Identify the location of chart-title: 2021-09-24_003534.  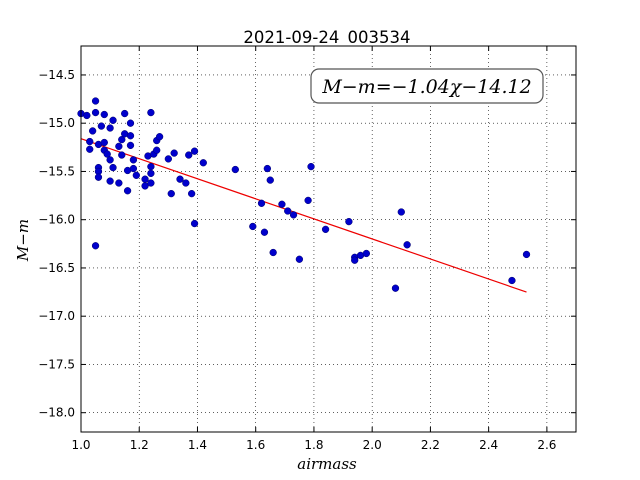
(326, 38).